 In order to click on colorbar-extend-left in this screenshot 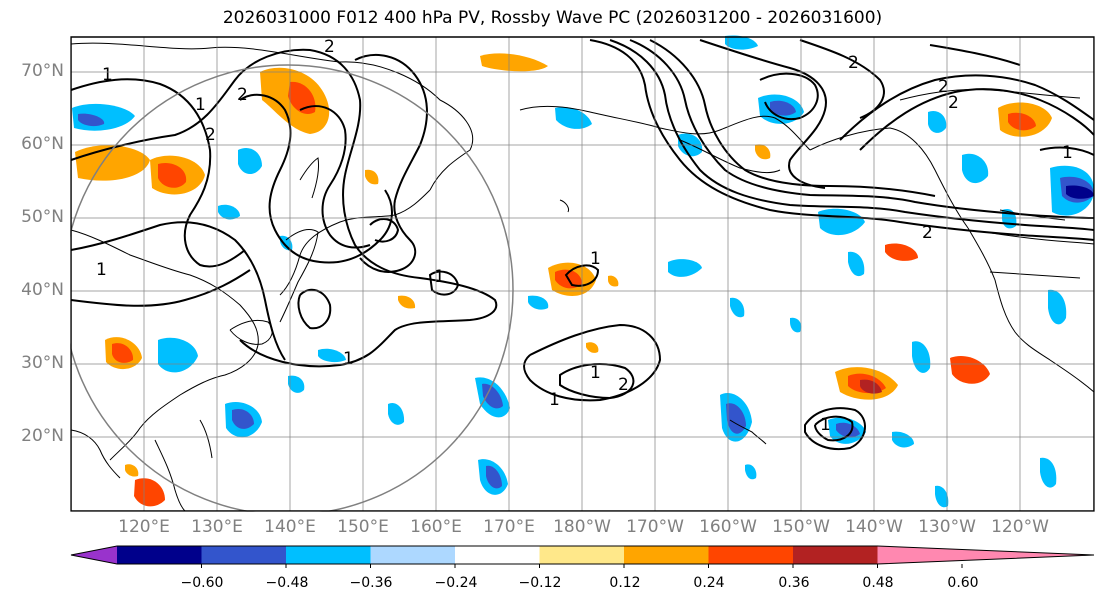, I will do `click(94, 555)`.